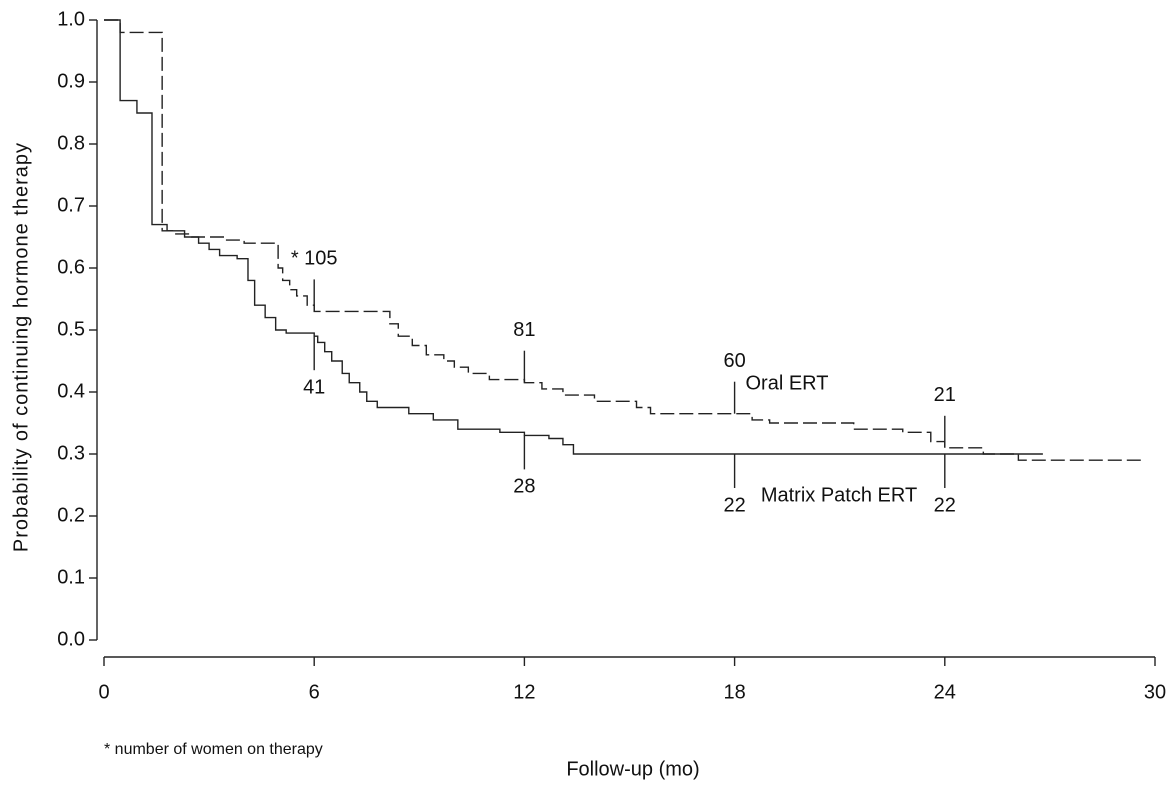  What do you see at coordinates (945, 395) in the screenshot?
I see `at-risk-label: 21` at bounding box center [945, 395].